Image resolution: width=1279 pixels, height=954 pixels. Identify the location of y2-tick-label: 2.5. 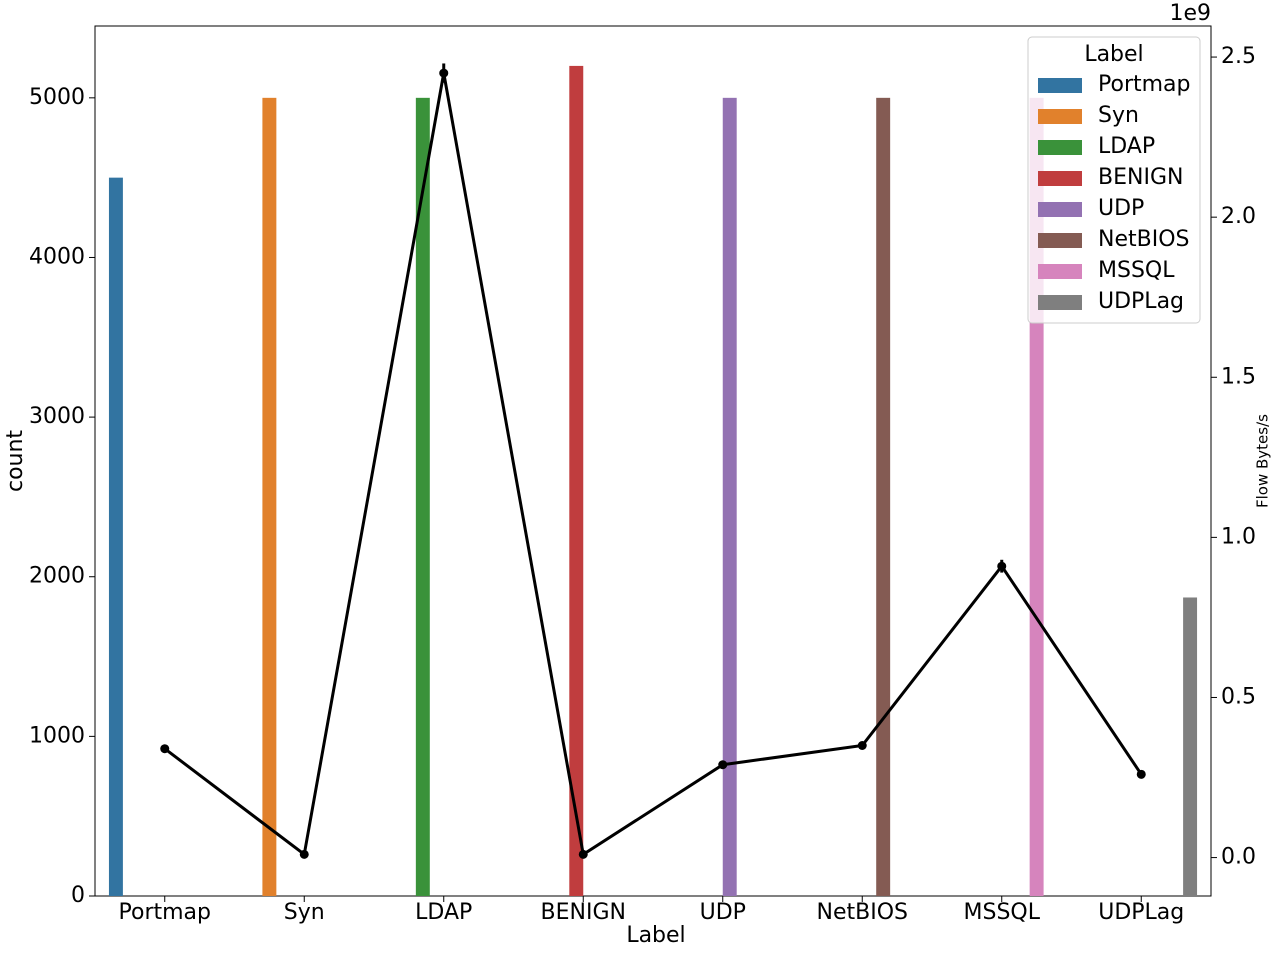
(1238, 56).